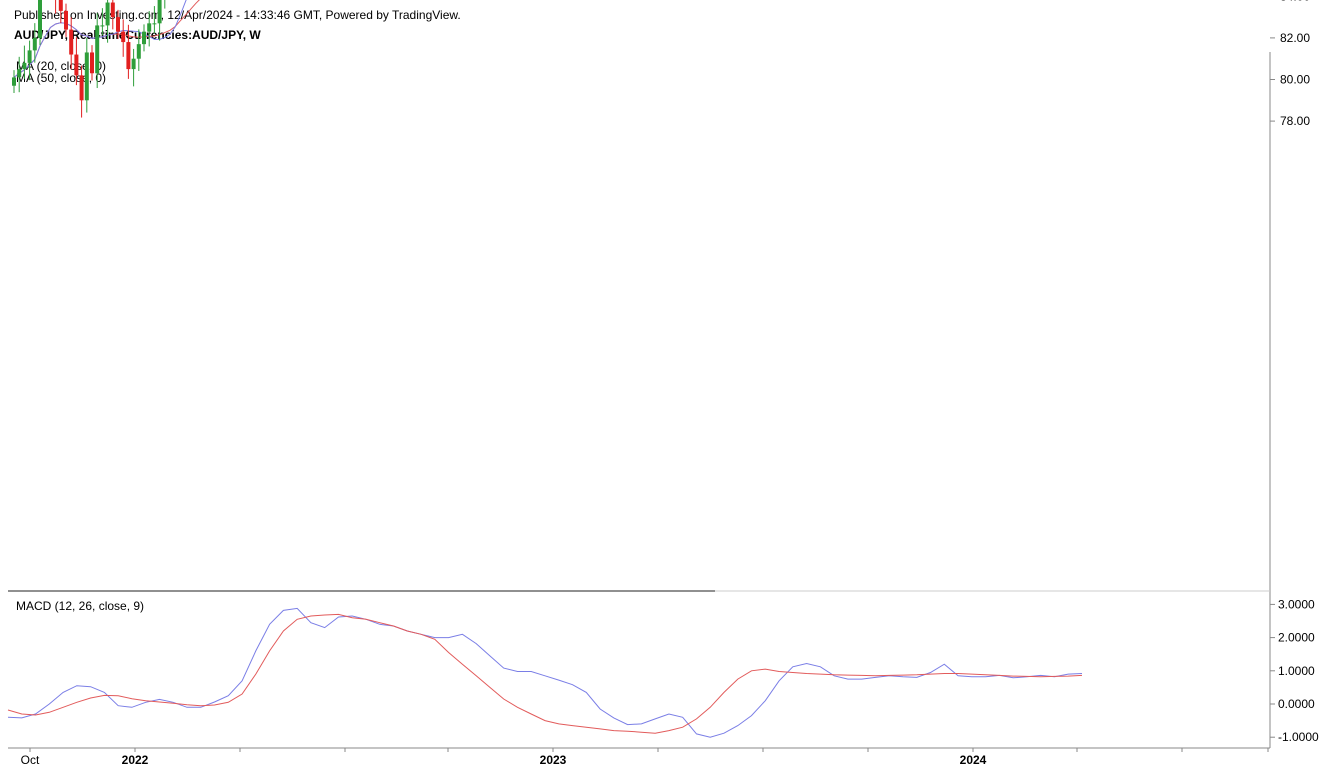 The image size is (1332, 773). I want to click on macd-tick-label: 0.0000, so click(1296, 704).